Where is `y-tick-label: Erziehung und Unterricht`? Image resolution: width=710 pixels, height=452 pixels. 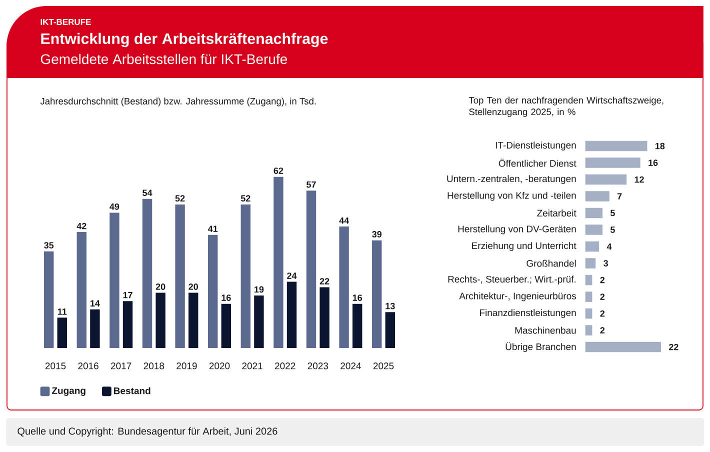
y-tick-label: Erziehung und Unterricht is located at coordinates (524, 246).